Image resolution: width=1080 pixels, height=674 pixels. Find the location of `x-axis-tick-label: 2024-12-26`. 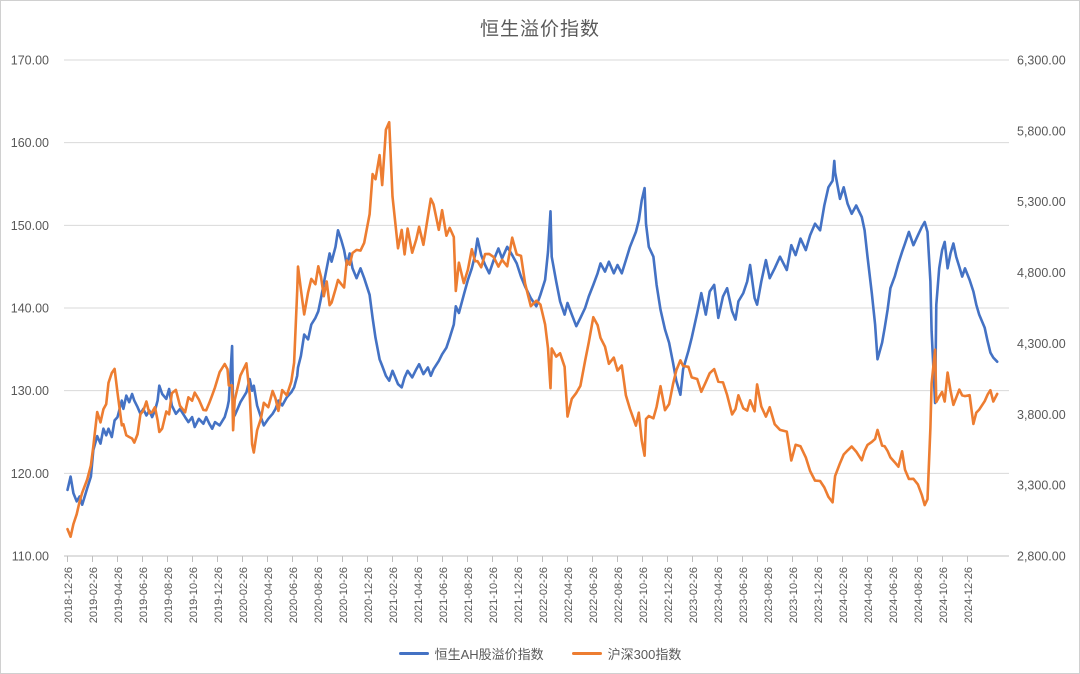

x-axis-tick-label: 2024-12-26 is located at coordinates (969, 595).